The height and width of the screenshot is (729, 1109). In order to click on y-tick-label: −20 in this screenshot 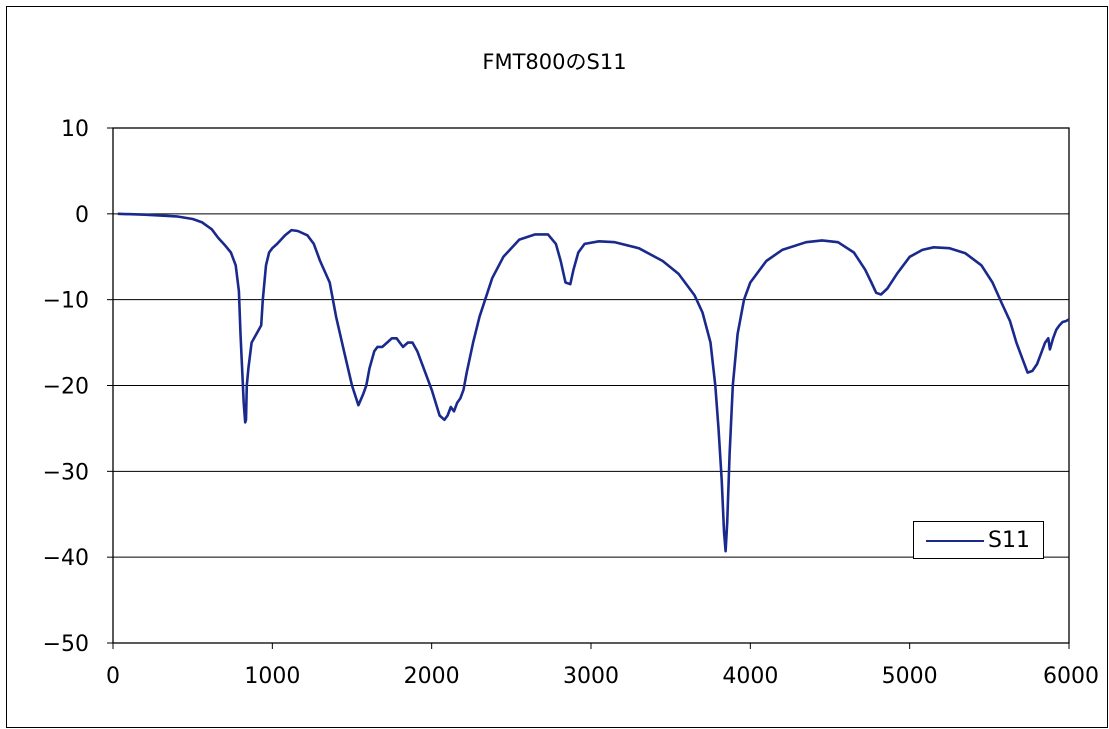, I will do `click(66, 387)`.